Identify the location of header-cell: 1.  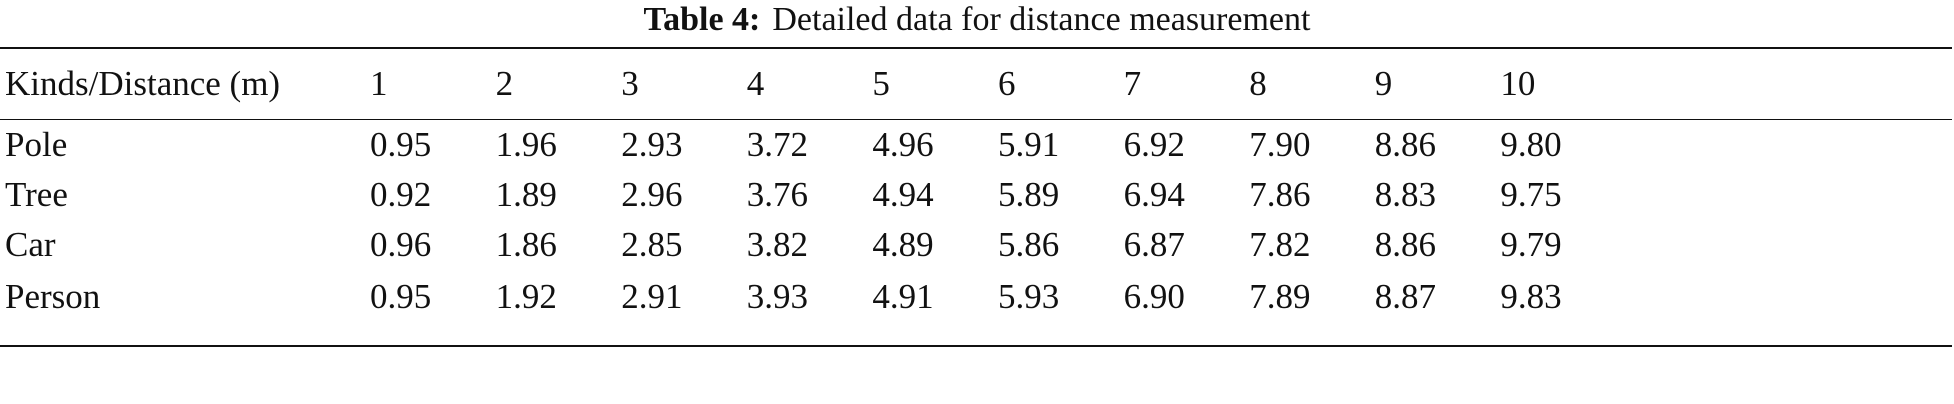
(379, 83).